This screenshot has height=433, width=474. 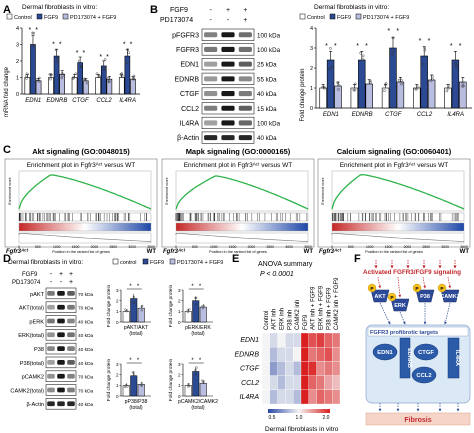 What do you see at coordinates (71, 282) in the screenshot?
I see `pd-sign: +` at bounding box center [71, 282].